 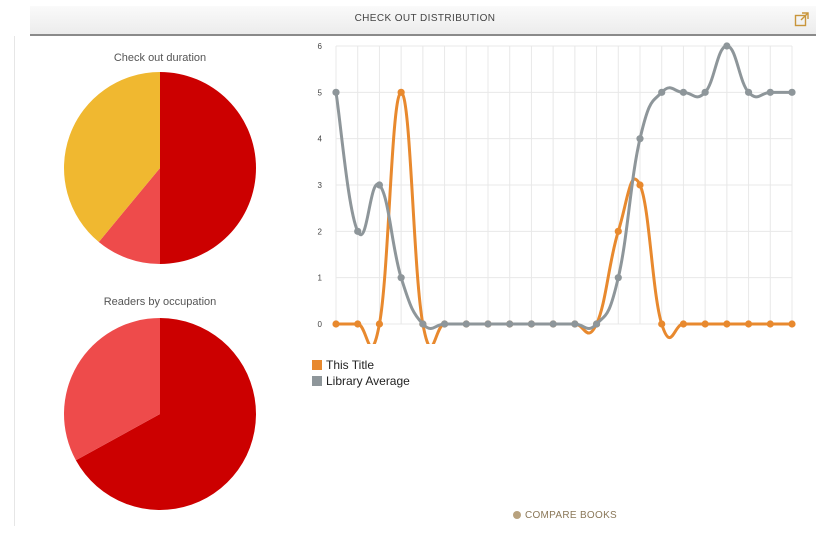 I want to click on legend-swatch-orange, so click(x=317, y=365).